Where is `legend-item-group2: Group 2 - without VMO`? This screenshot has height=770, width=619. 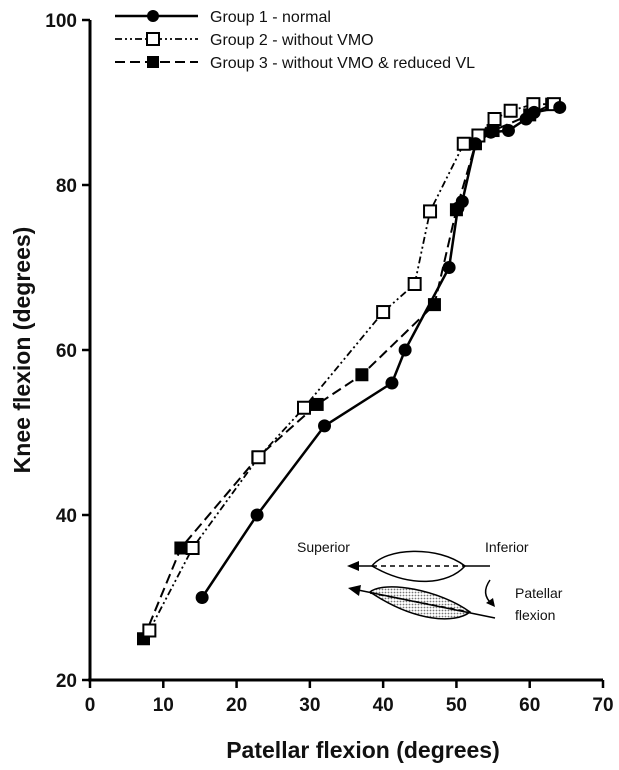 legend-item-group2: Group 2 - without VMO is located at coordinates (244, 40).